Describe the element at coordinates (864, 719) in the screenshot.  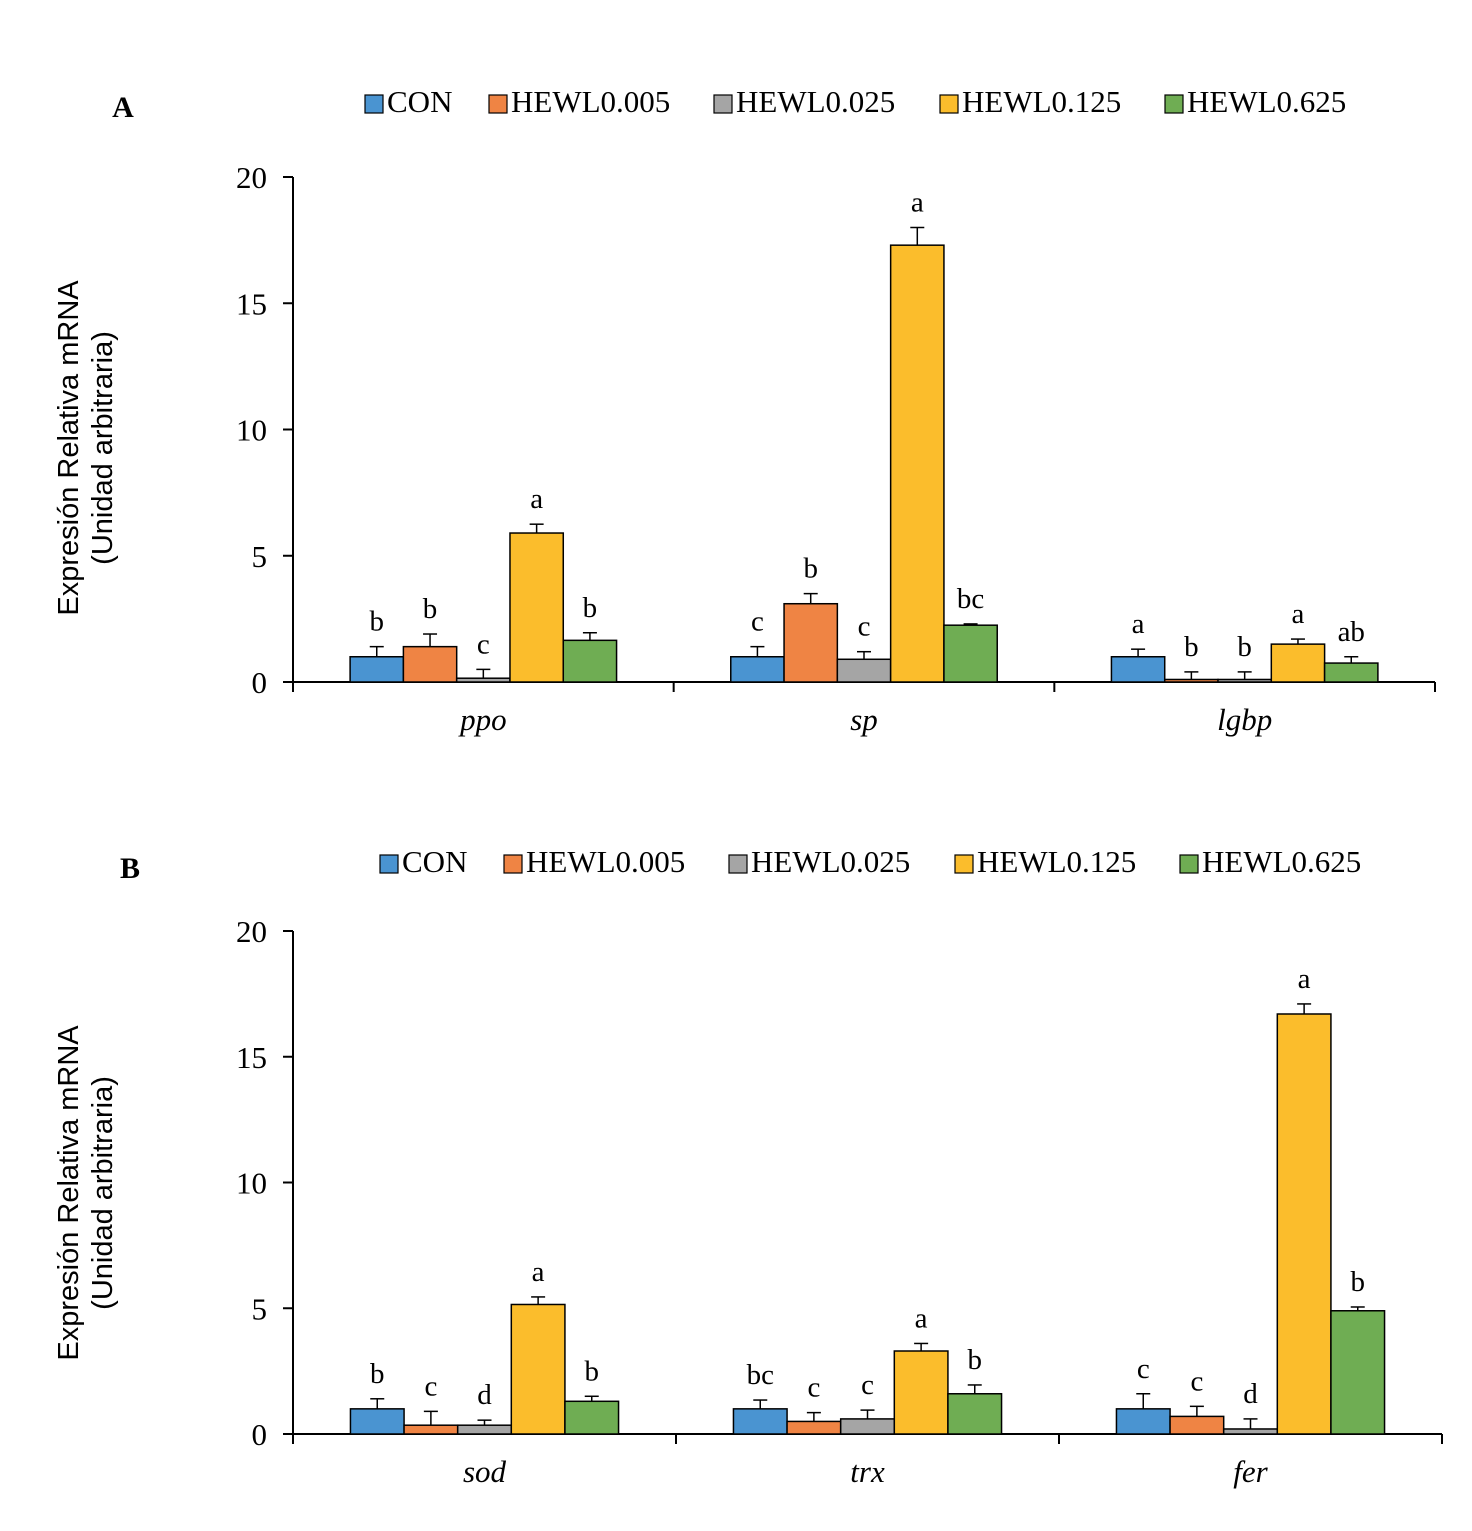
I see `category-label: sp` at that location.